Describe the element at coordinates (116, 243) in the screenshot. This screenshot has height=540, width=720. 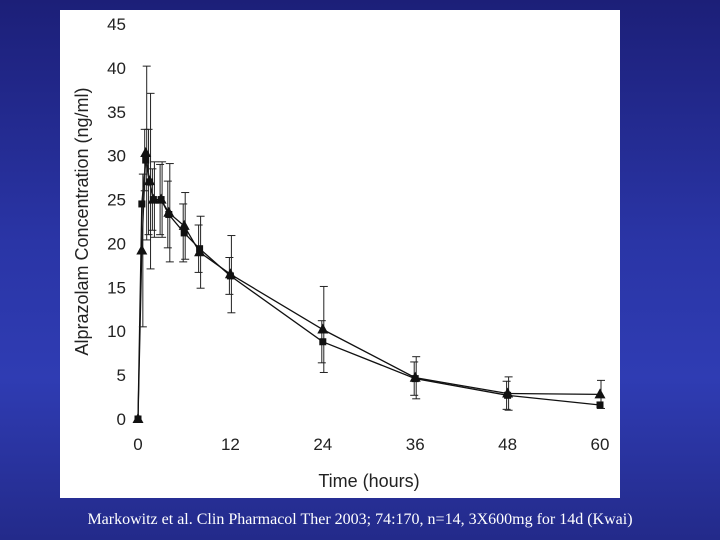
I see `y-tick-label: 20` at that location.